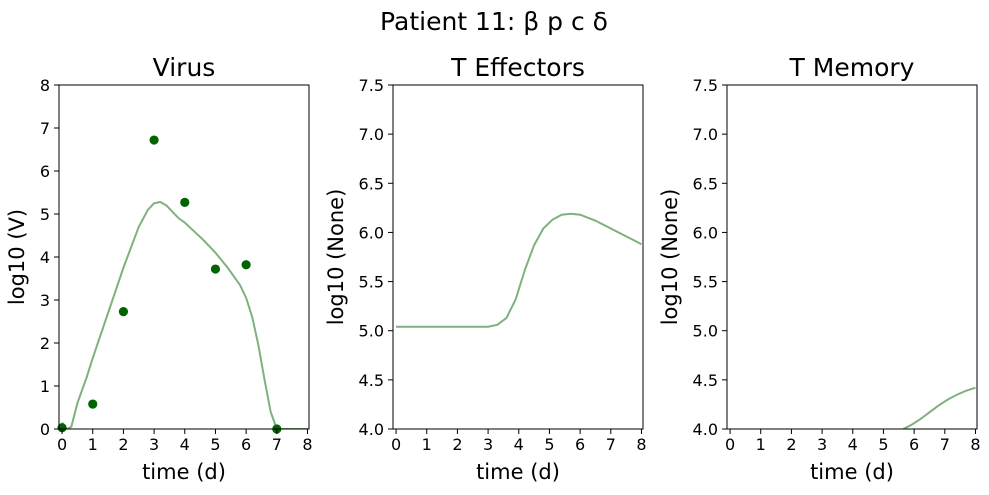 The height and width of the screenshot is (495, 989). Describe the element at coordinates (45, 85) in the screenshot. I see `y-tick-label: 8` at that location.